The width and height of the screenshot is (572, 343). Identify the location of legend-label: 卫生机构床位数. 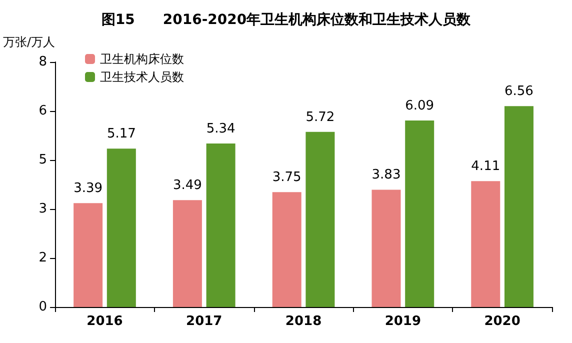
(142, 59).